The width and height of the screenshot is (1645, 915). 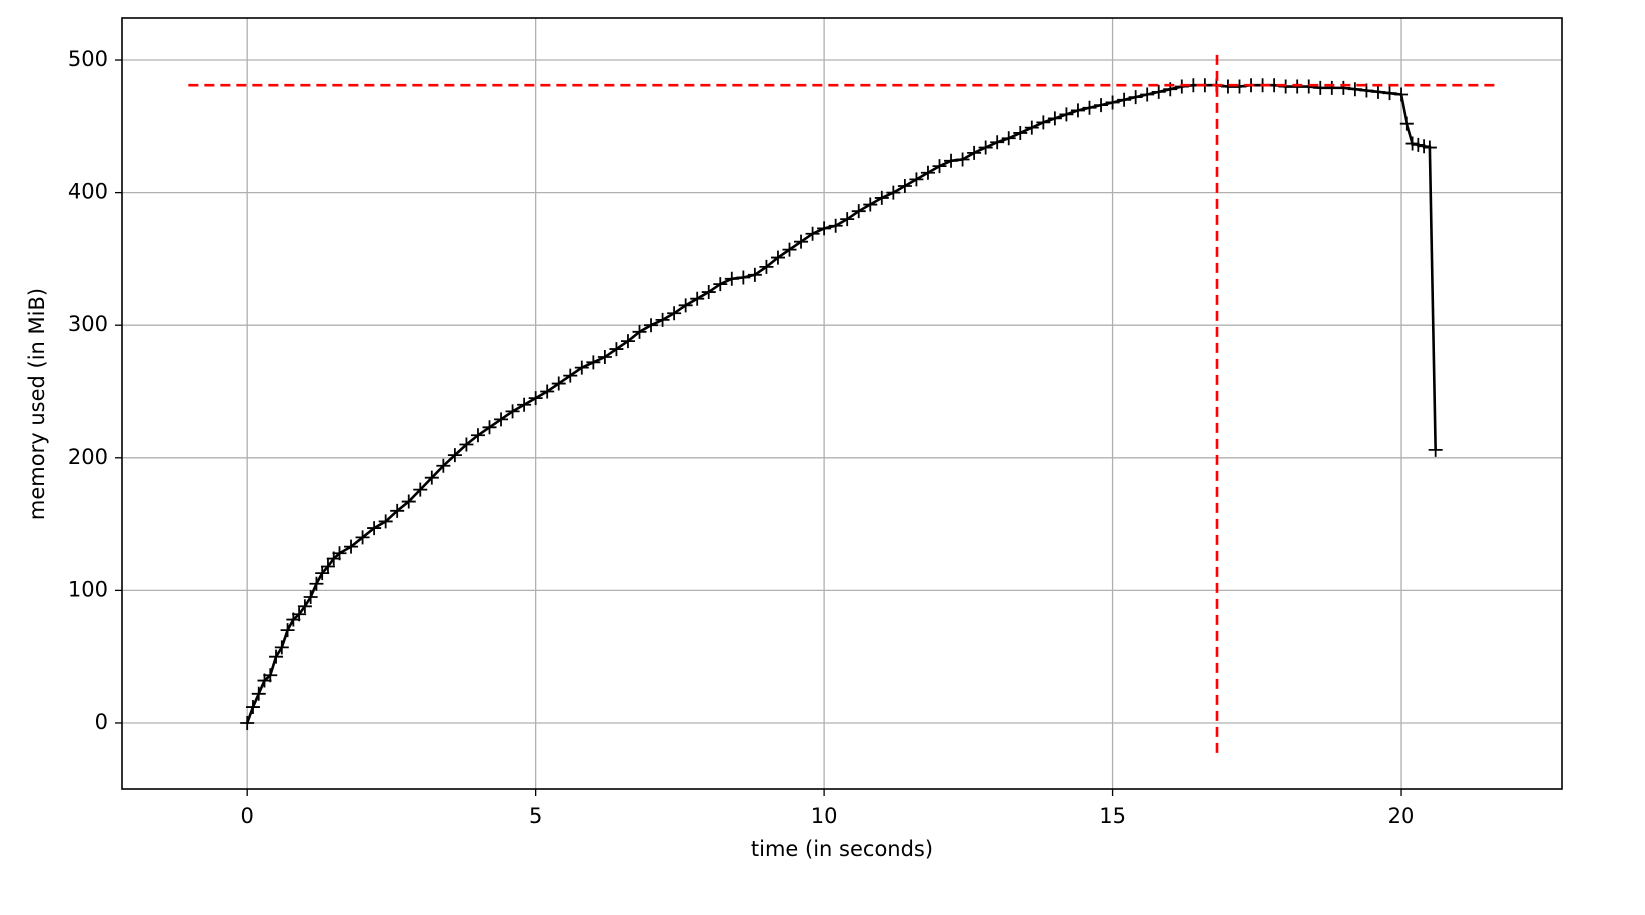 I want to click on y-tick-label: 400, so click(x=88, y=192).